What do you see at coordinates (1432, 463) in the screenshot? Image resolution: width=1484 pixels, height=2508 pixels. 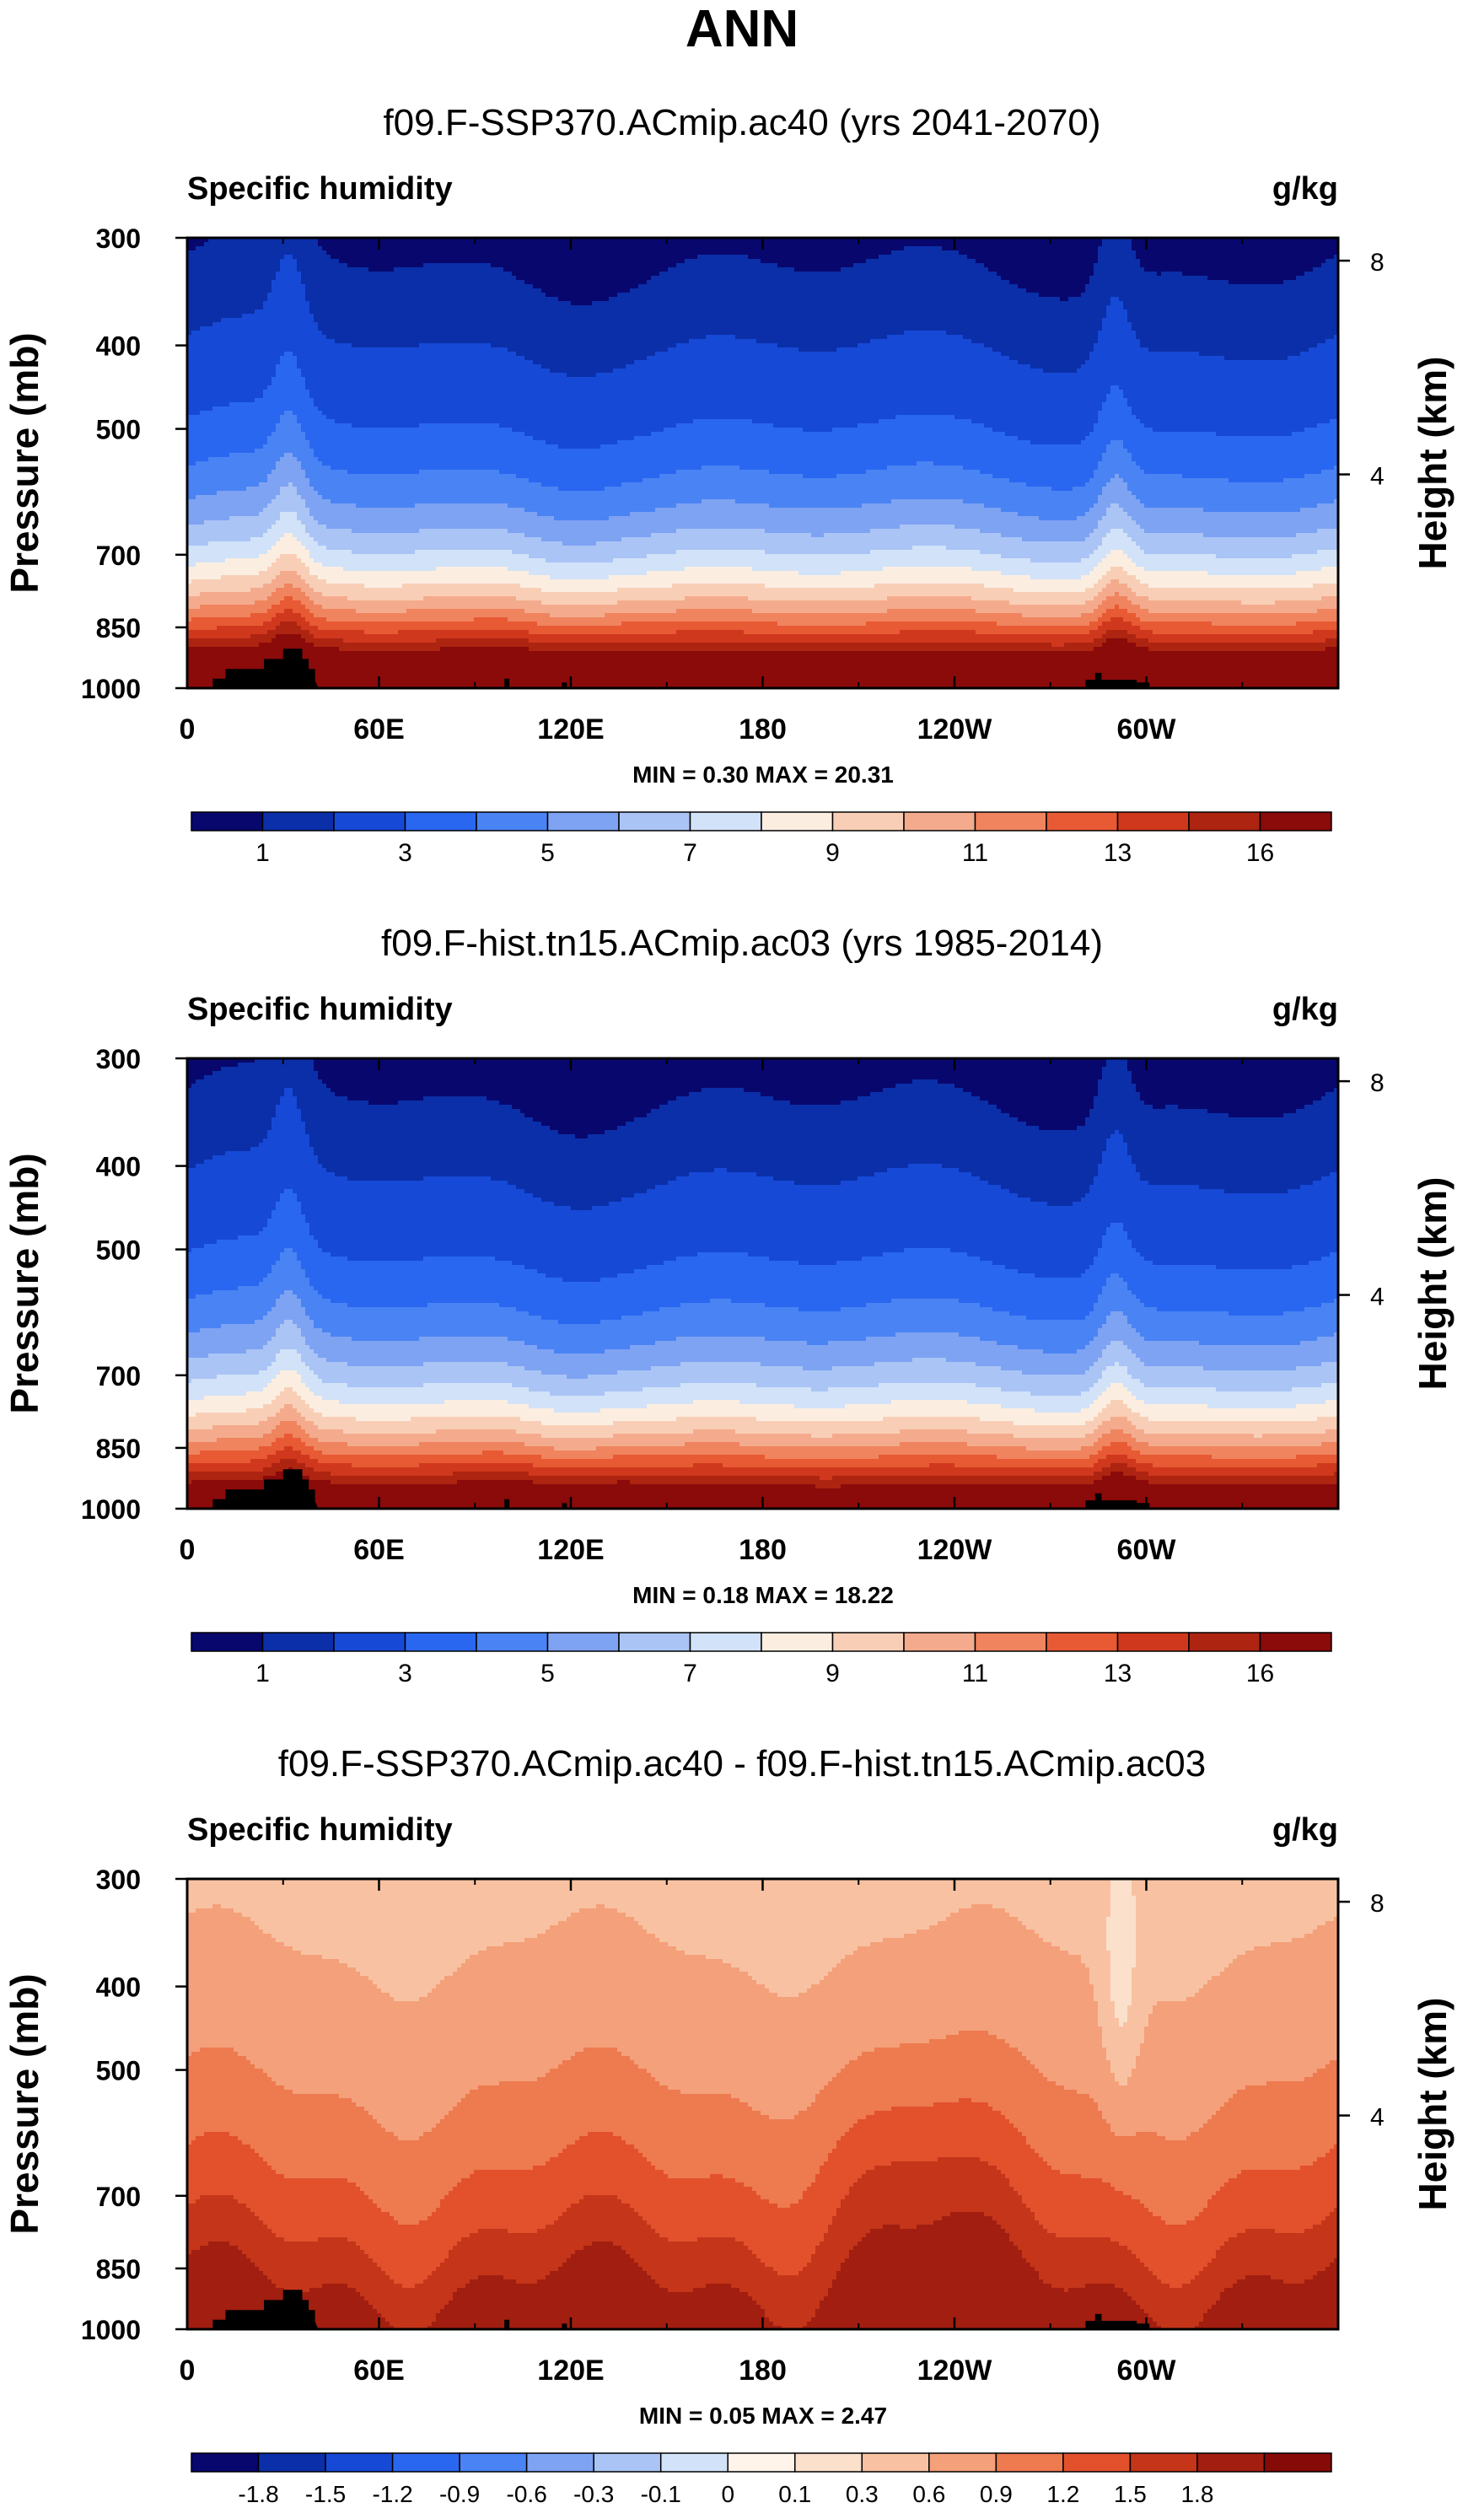 I see `y-right-axis-label: Height (km)` at bounding box center [1432, 463].